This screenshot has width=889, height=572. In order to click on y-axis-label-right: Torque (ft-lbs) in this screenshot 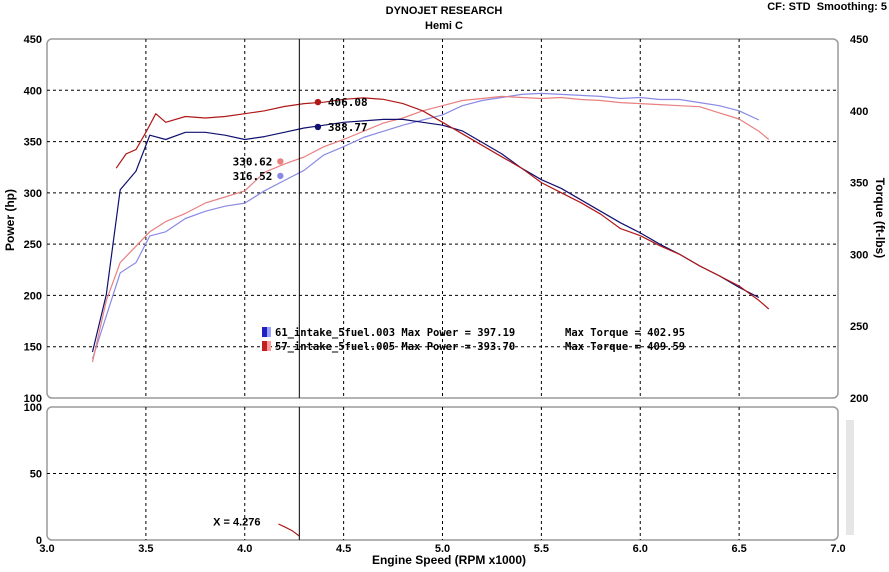, I will do `click(880, 218)`.